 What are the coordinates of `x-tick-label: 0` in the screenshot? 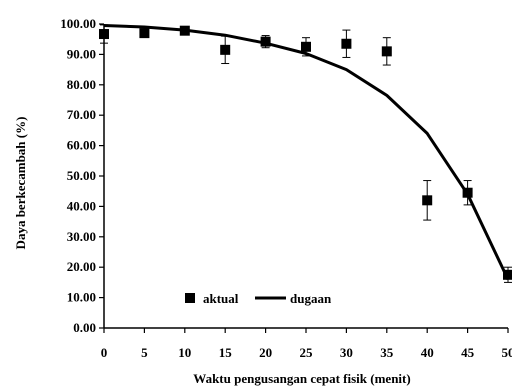 It's located at (104, 352).